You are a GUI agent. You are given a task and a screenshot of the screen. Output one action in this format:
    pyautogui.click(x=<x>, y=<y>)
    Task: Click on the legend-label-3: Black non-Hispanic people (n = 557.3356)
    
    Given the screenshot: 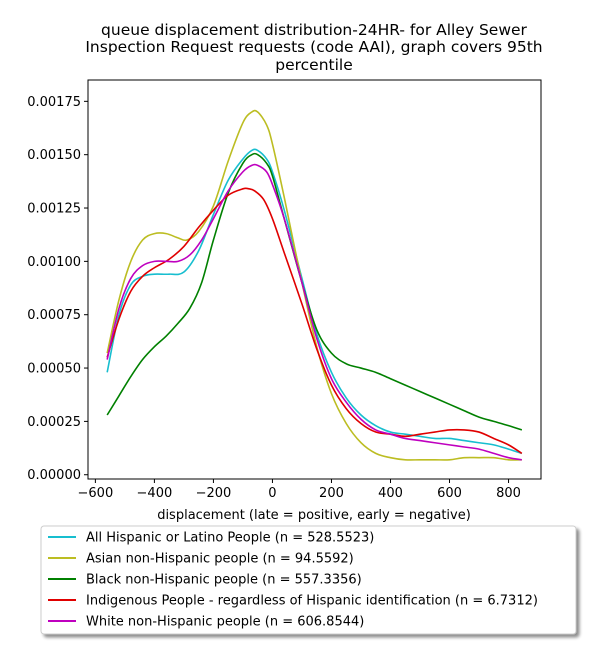 What is the action you would take?
    pyautogui.click(x=224, y=580)
    